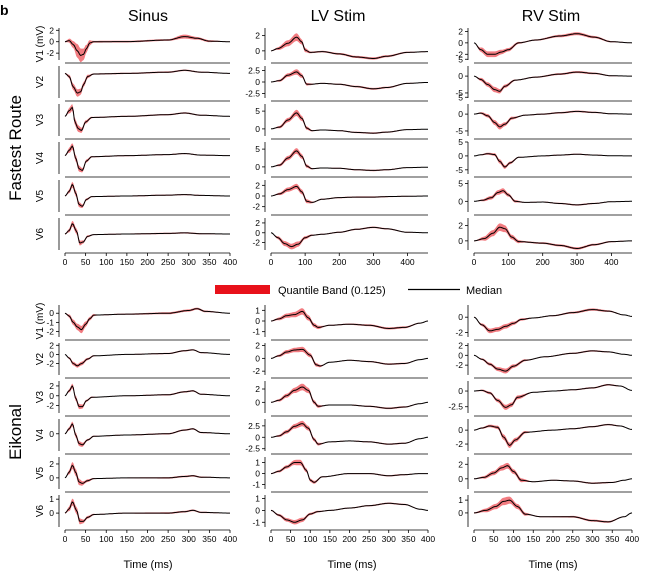 The image size is (645, 575). What do you see at coordinates (40, 321) in the screenshot?
I see `lead-label-v1: V1 (mV)` at bounding box center [40, 321].